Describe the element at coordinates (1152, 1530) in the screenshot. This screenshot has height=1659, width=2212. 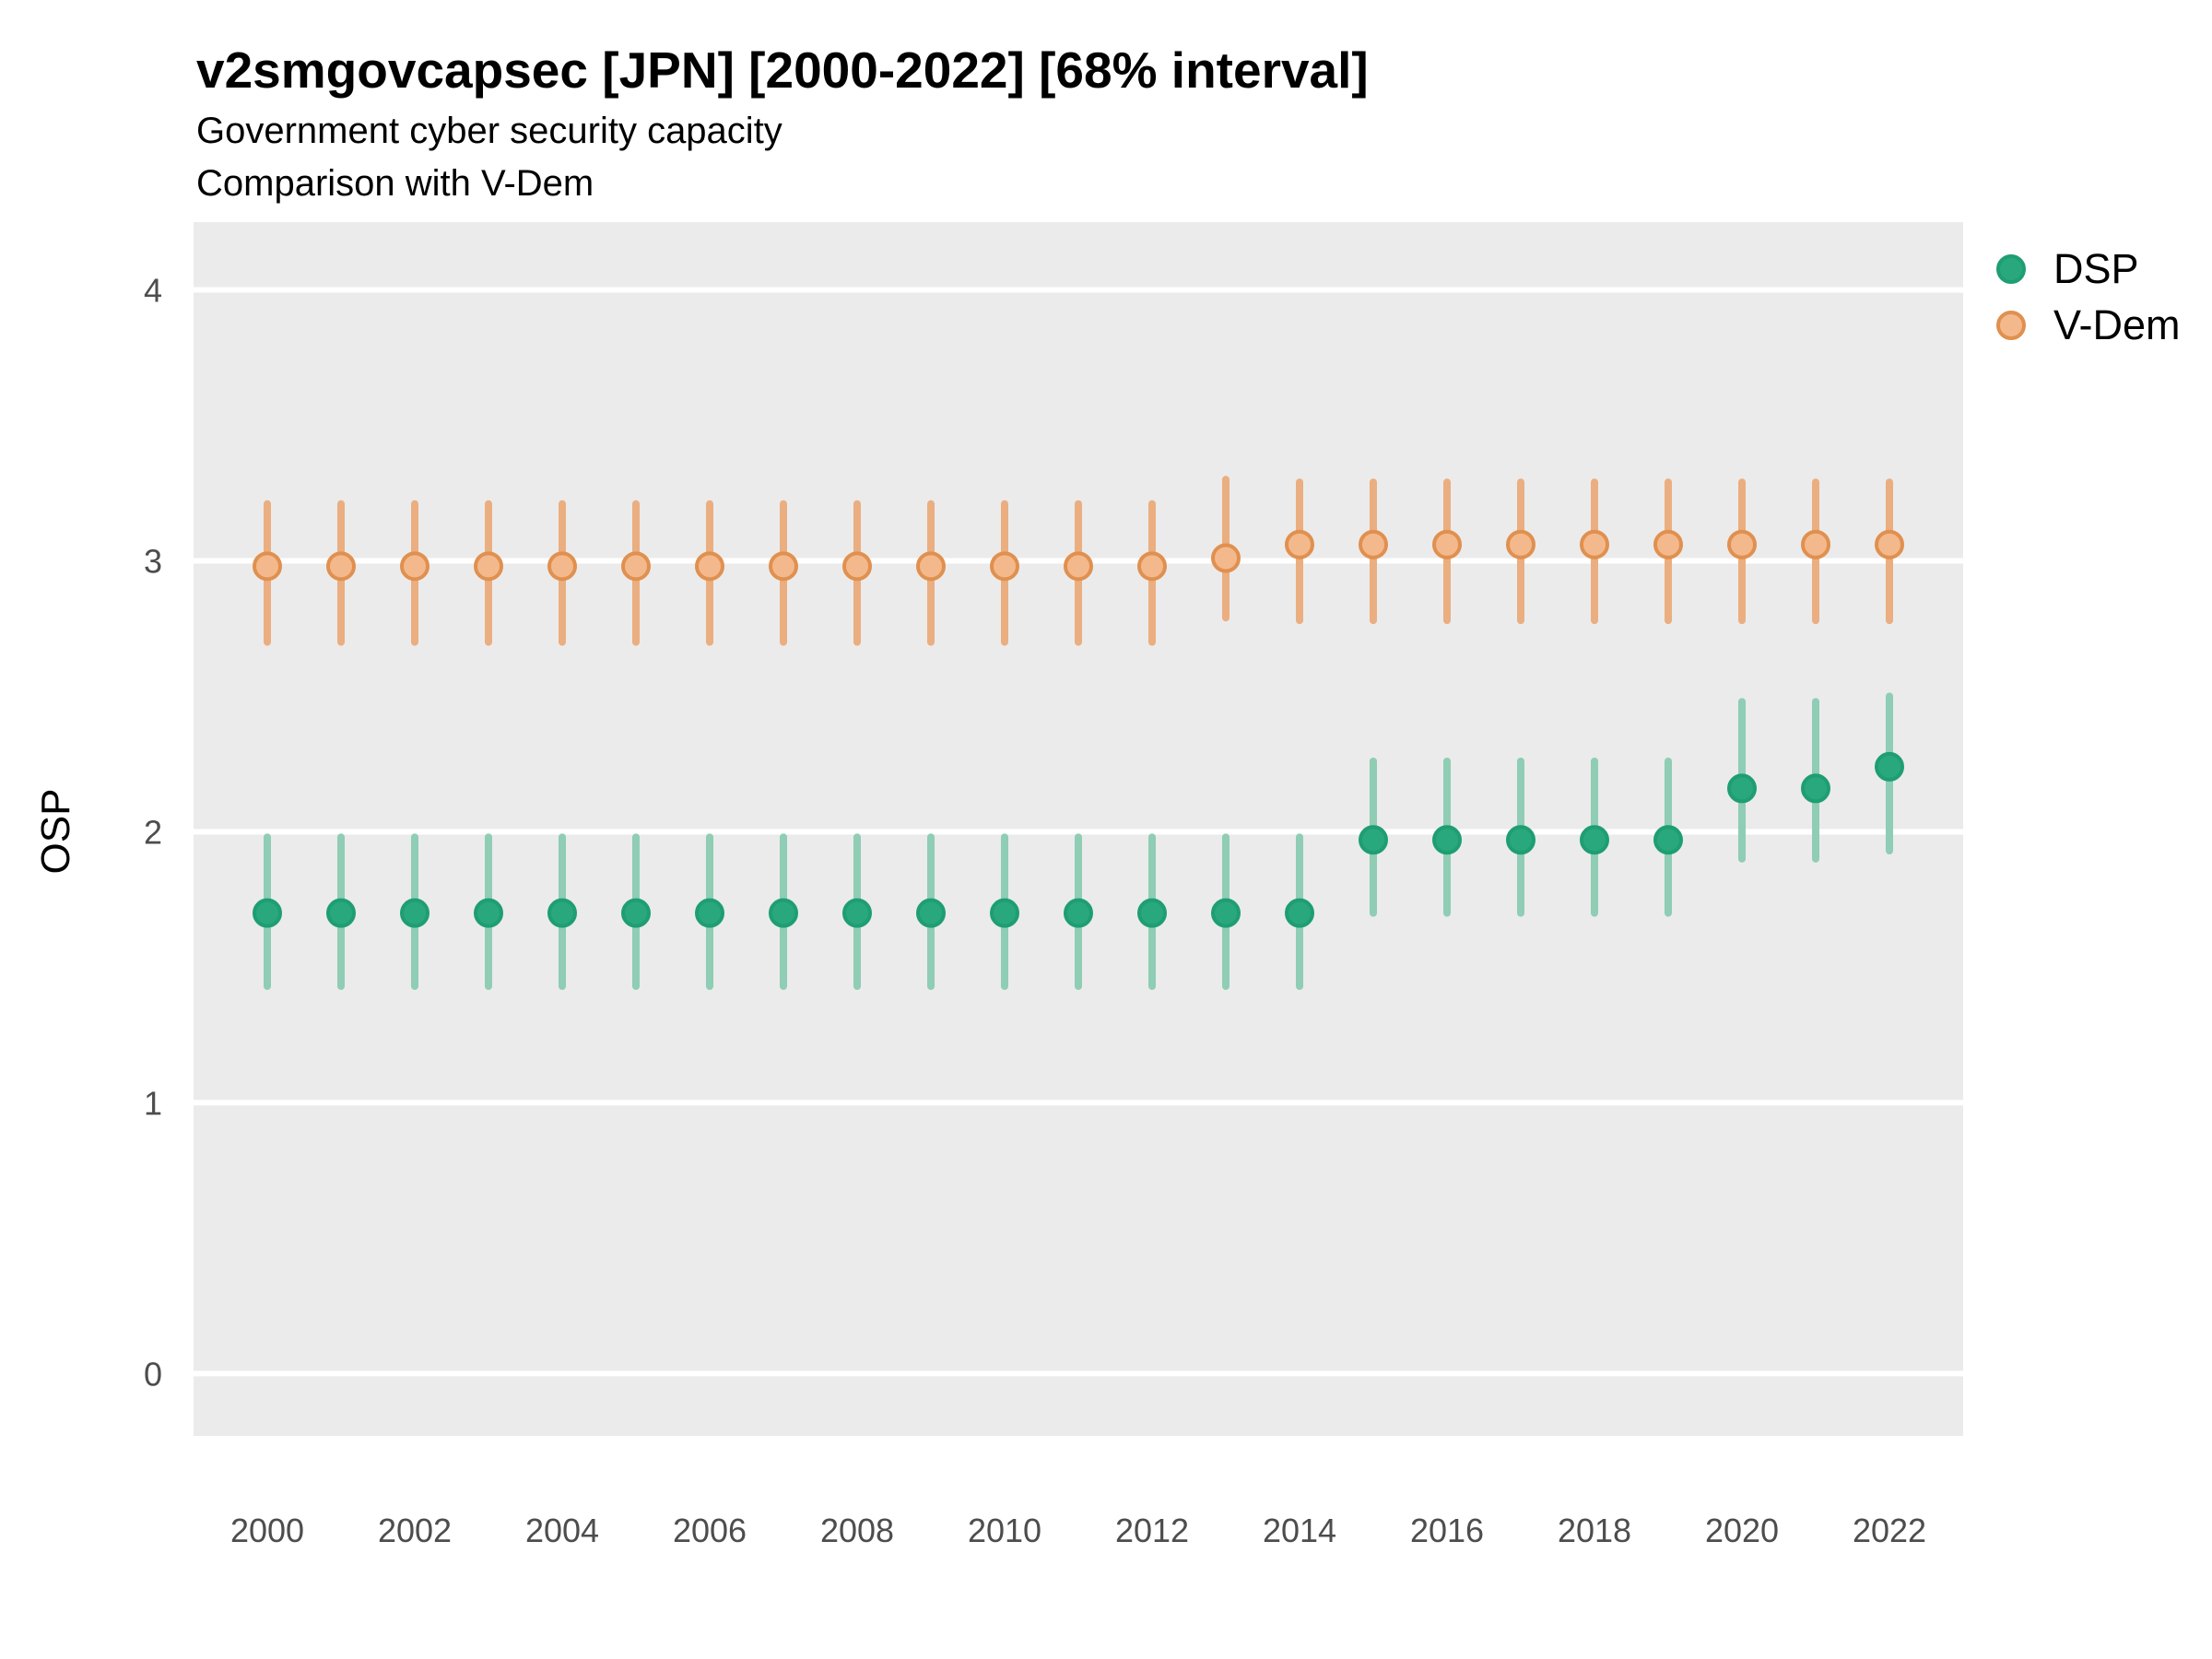
I see `x-tick-label-2012: 2012` at that location.